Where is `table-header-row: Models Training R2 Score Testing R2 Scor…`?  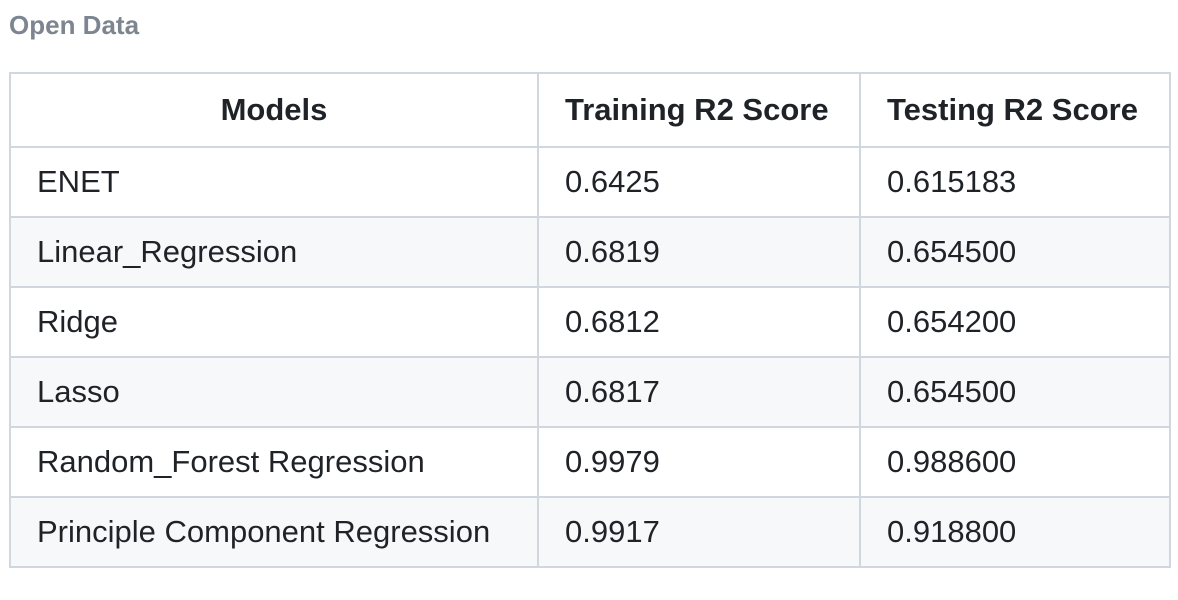
table-header-row: Models Training R2 Score Testing R2 Scor… is located at coordinates (590, 110).